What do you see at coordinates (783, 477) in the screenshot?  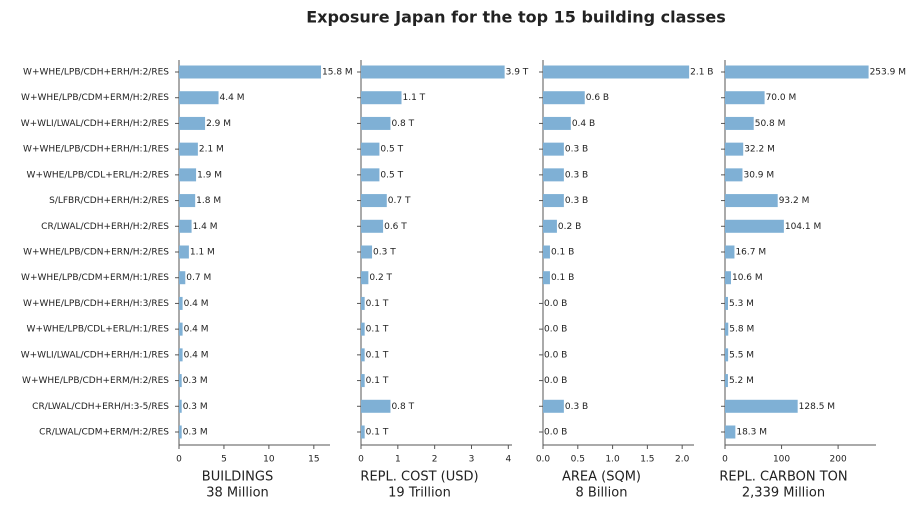 I see `x-axis-label: REPL. CARBON TON` at bounding box center [783, 477].